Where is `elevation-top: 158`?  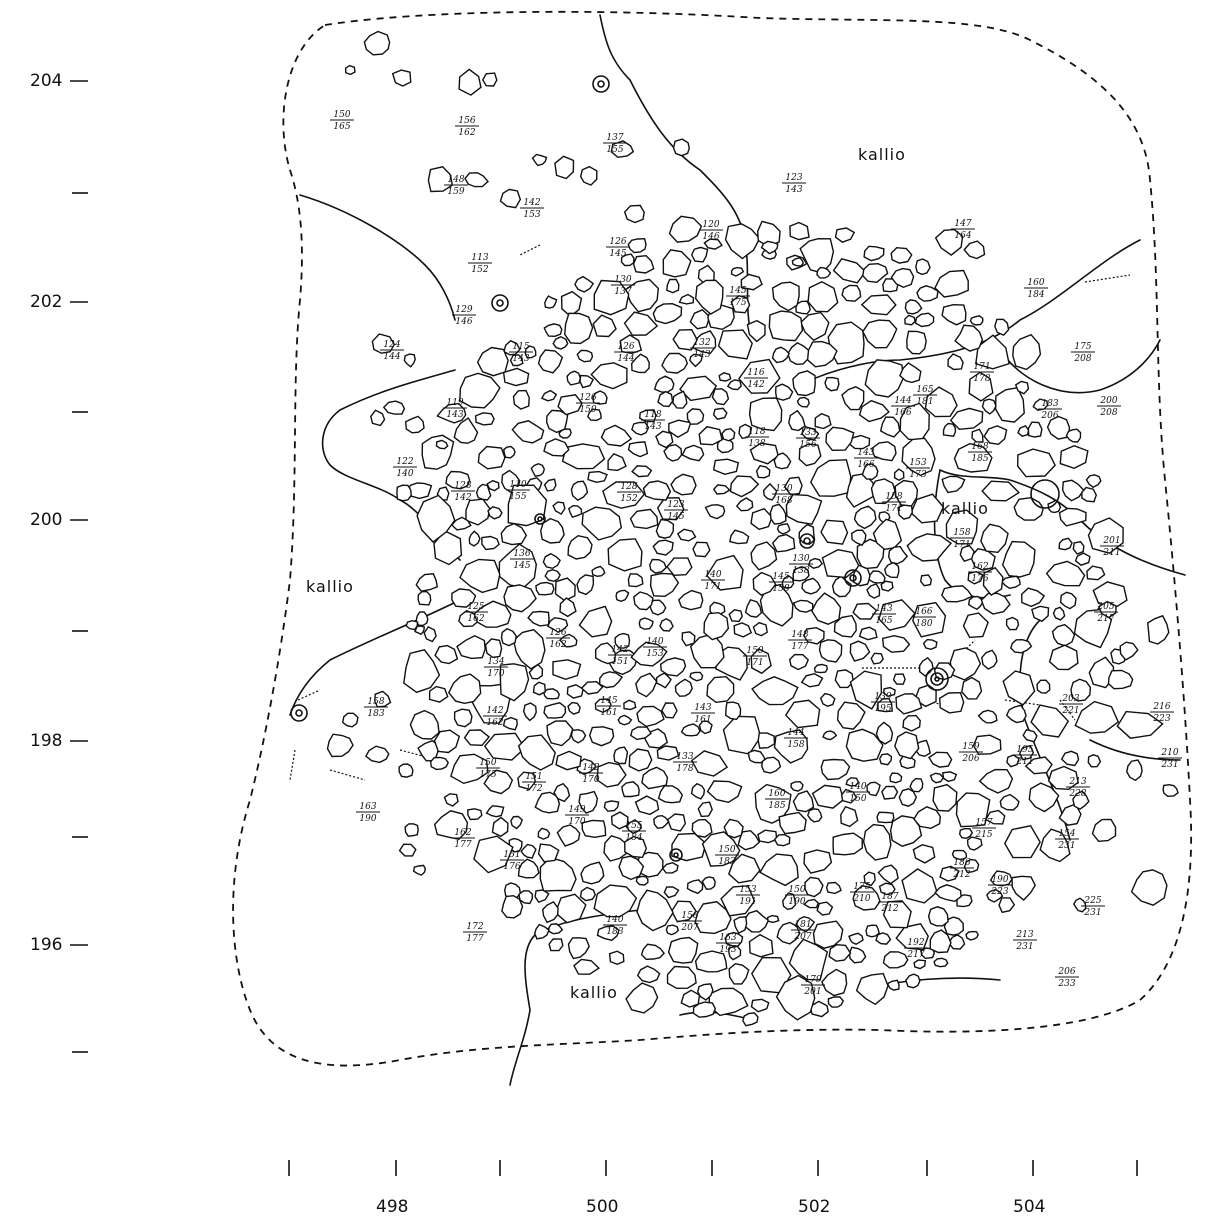 elevation-top: 158 is located at coordinates (961, 533).